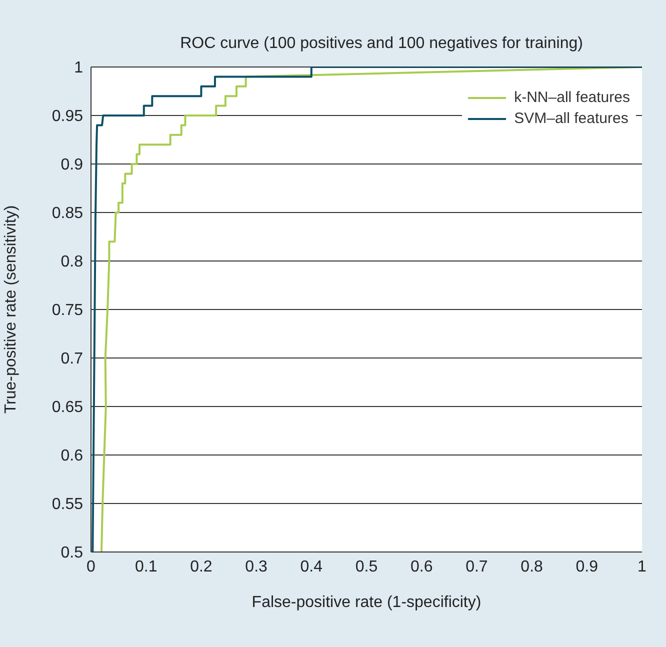 The width and height of the screenshot is (666, 647). Describe the element at coordinates (72, 165) in the screenshot. I see `y-tick-label: 0.9` at that location.